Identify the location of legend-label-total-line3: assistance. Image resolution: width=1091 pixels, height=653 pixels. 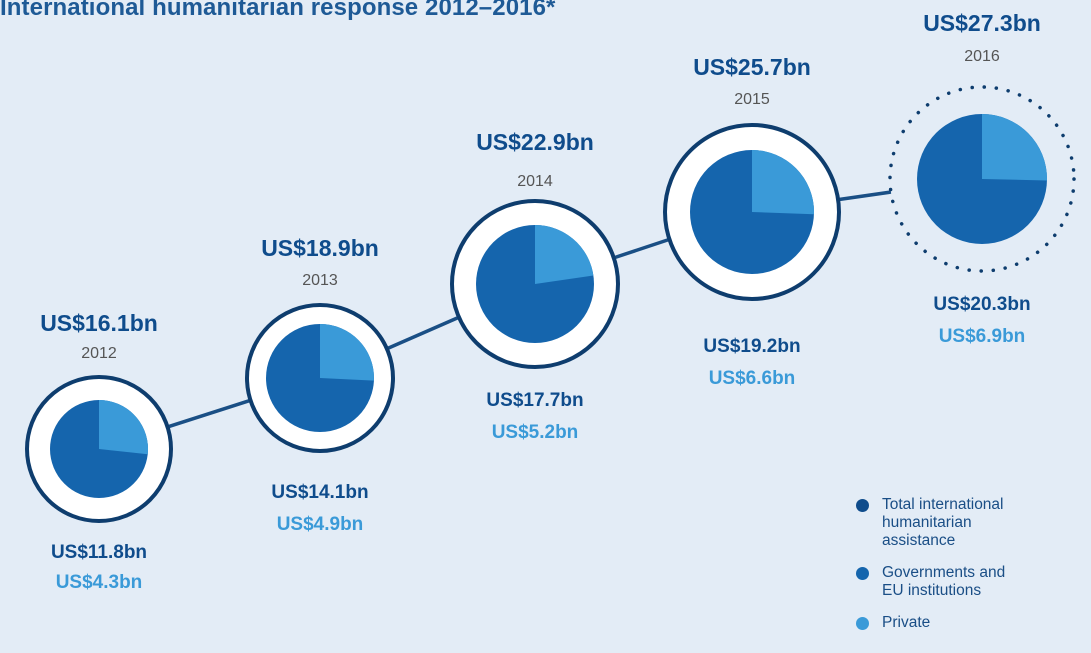
(919, 540).